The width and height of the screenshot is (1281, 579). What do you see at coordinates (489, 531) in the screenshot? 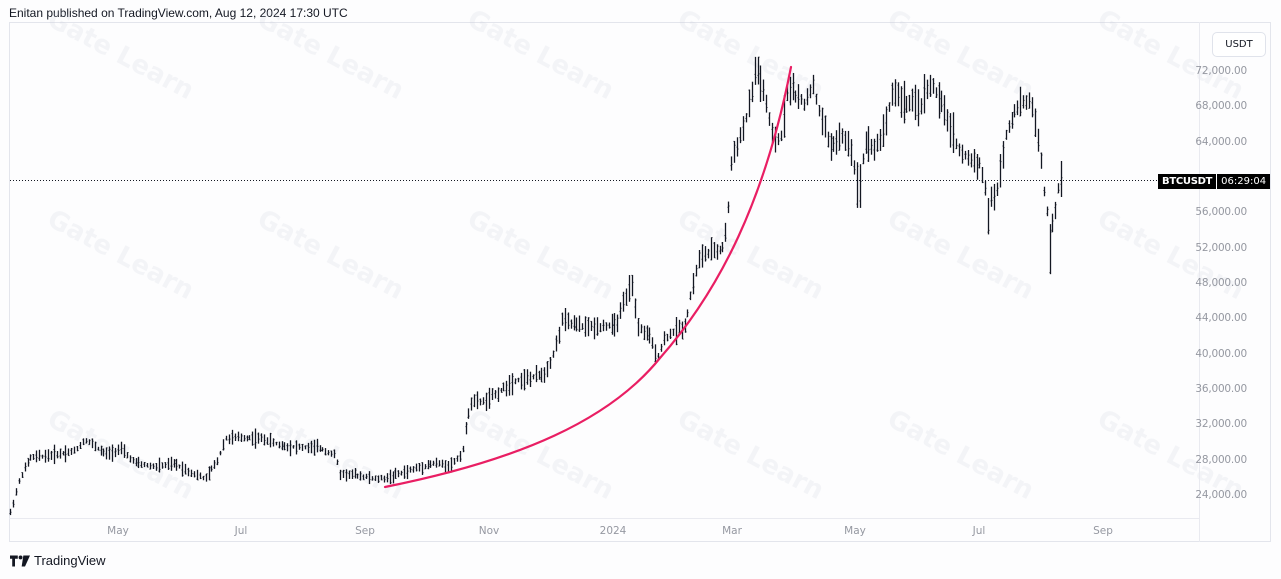
I see `time-axis-label: Nov` at bounding box center [489, 531].